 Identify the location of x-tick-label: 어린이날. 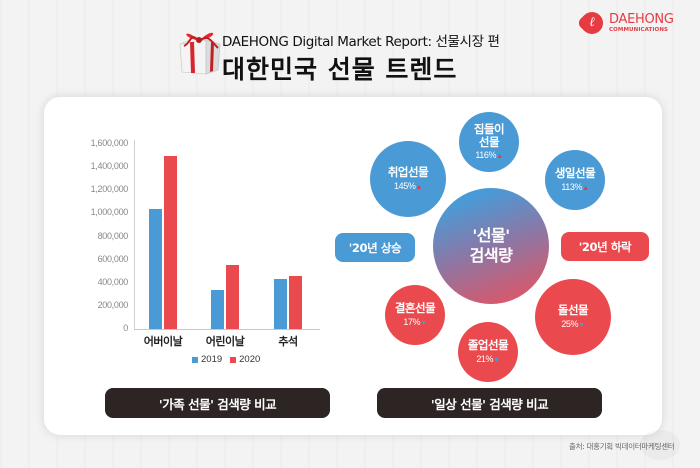
(225, 341).